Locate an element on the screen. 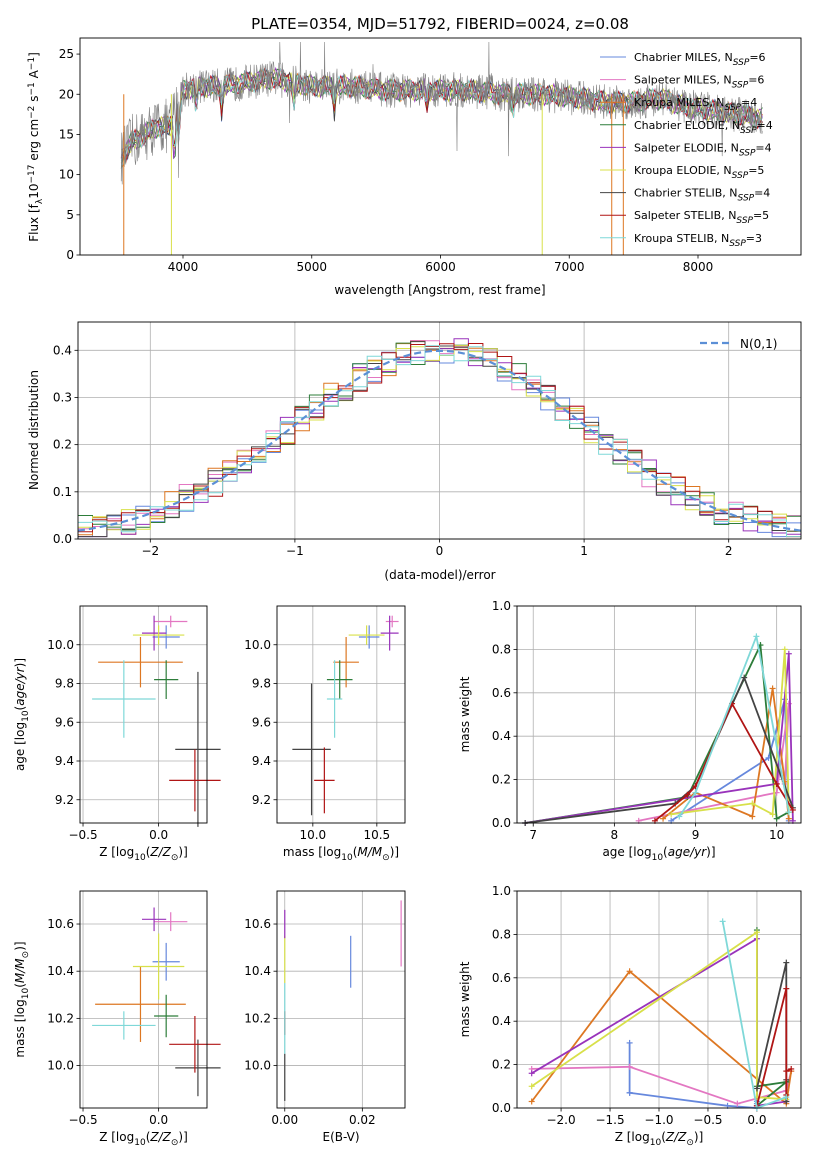  weight-vs-age-line-kroupa-stelib is located at coordinates (734, 725).